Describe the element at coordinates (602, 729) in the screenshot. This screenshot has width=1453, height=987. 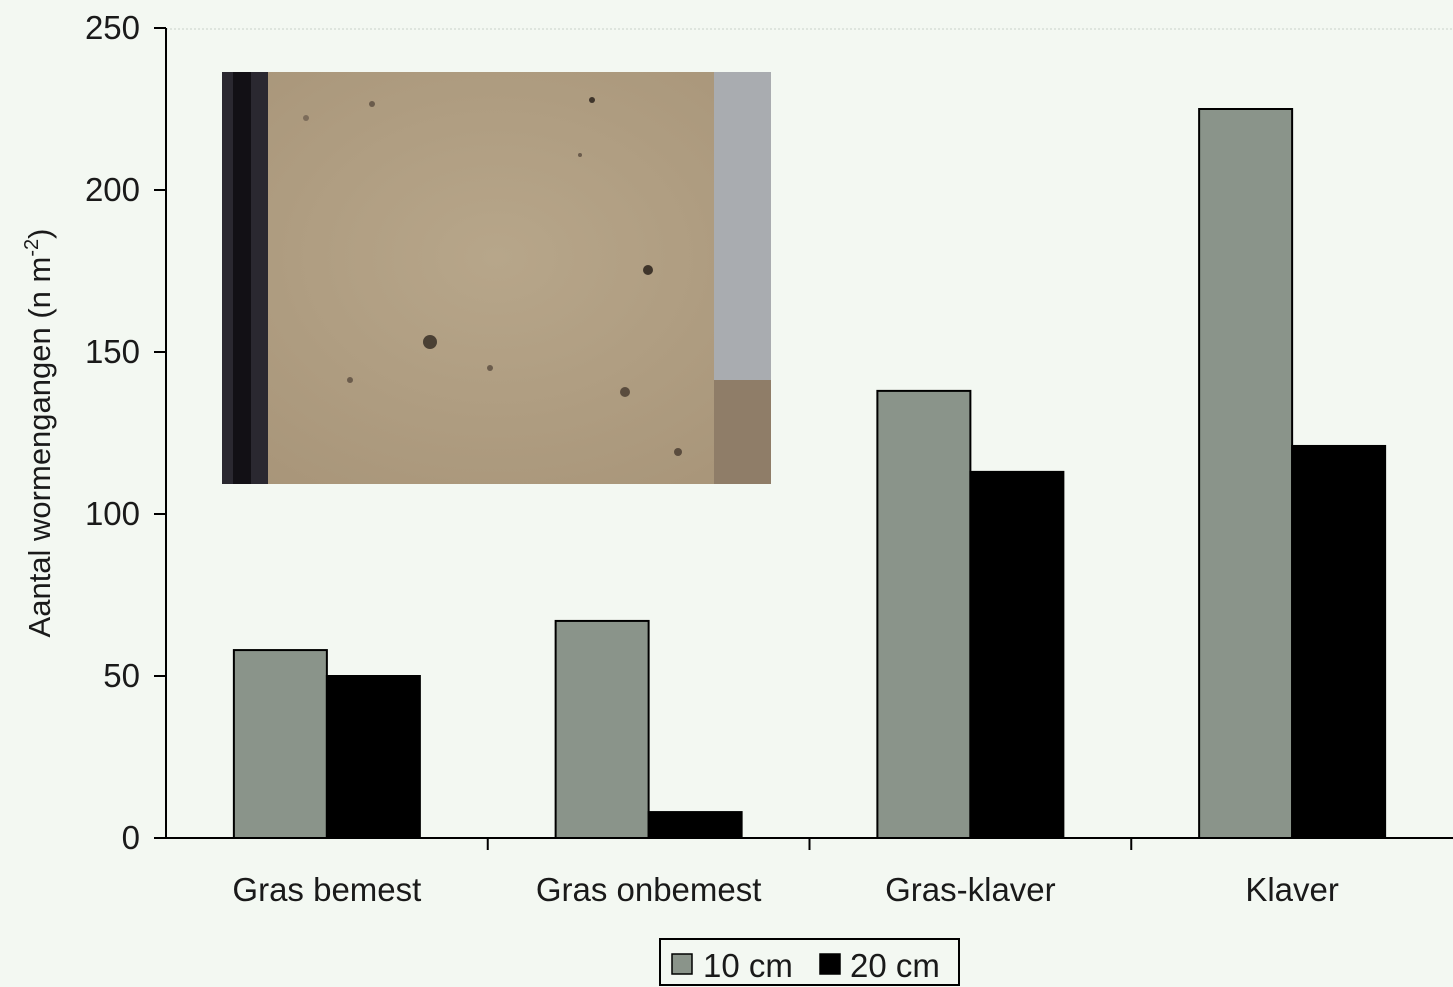
I see `bar-gras-onbemest-10-cm` at that location.